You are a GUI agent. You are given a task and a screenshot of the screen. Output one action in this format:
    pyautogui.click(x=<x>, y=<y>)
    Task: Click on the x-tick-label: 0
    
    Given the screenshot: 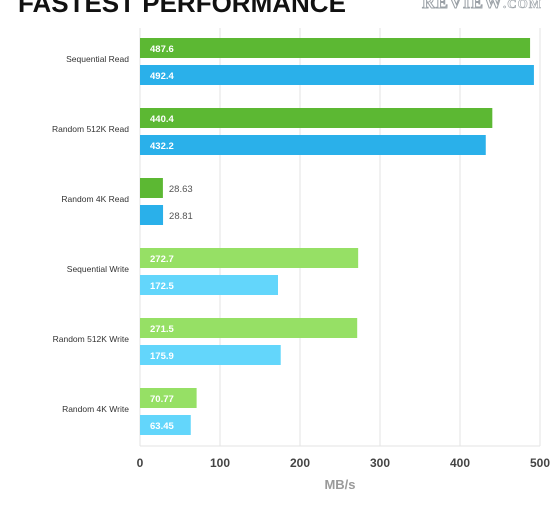 What is the action you would take?
    pyautogui.click(x=140, y=463)
    